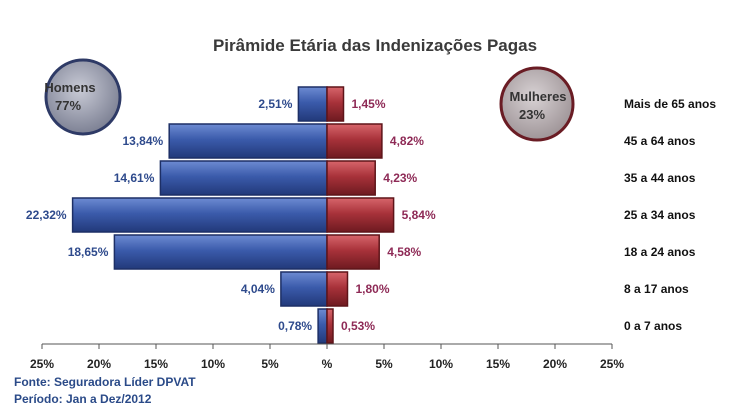  Describe the element at coordinates (295, 326) in the screenshot. I see `value-label-men-6: 0,78%` at that location.